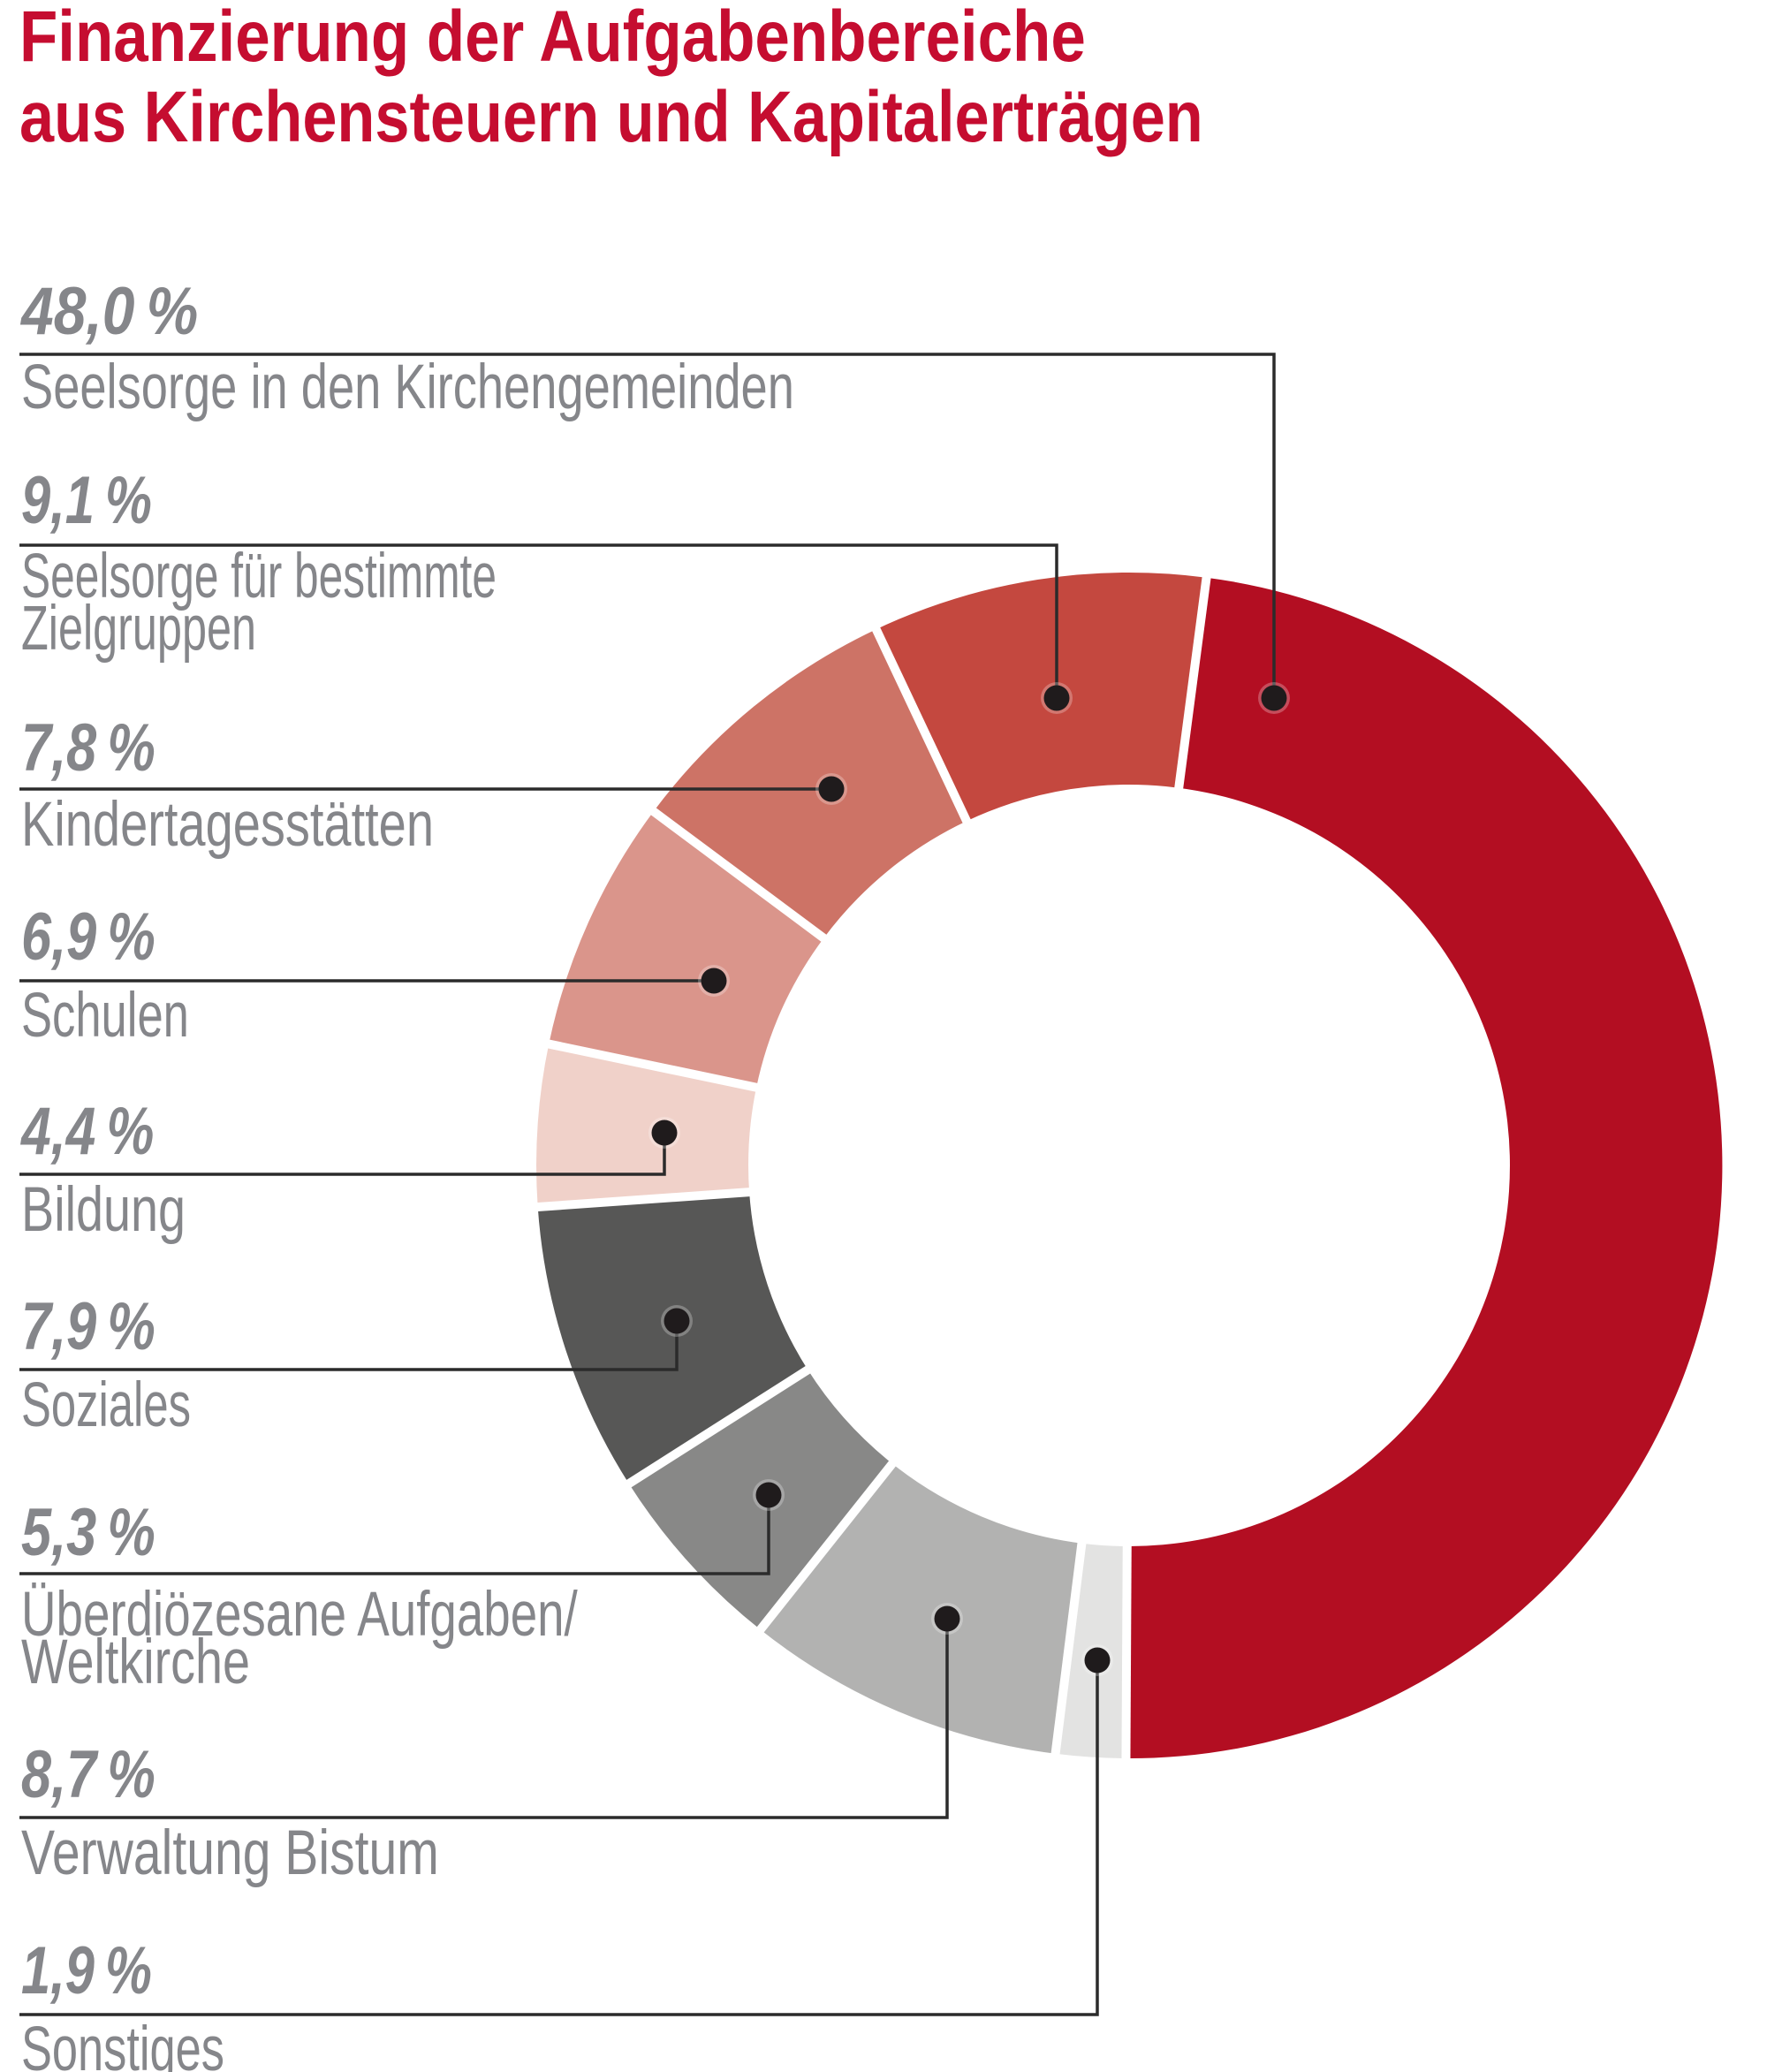 The image size is (1767, 2072). What do you see at coordinates (299, 1614) in the screenshot?
I see `svg-text: Überdiözesane Aufgaben/` at bounding box center [299, 1614].